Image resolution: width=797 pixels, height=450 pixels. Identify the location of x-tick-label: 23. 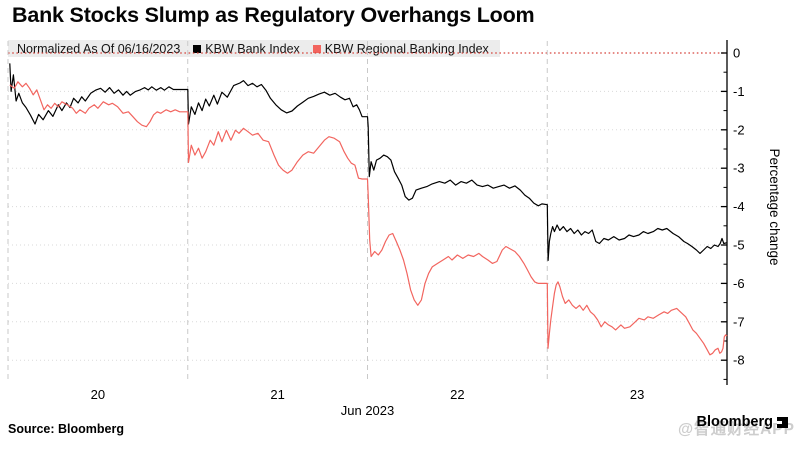
(637, 394).